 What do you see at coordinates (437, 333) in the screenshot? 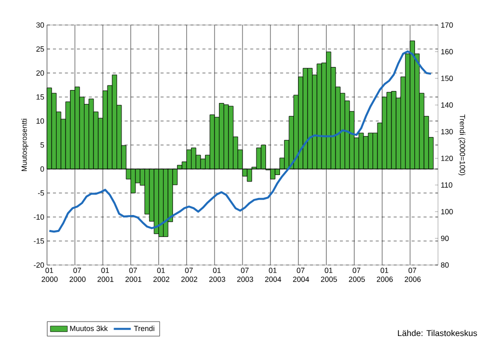
I see `text: Lähde: Tilastokeskus` at bounding box center [437, 333].